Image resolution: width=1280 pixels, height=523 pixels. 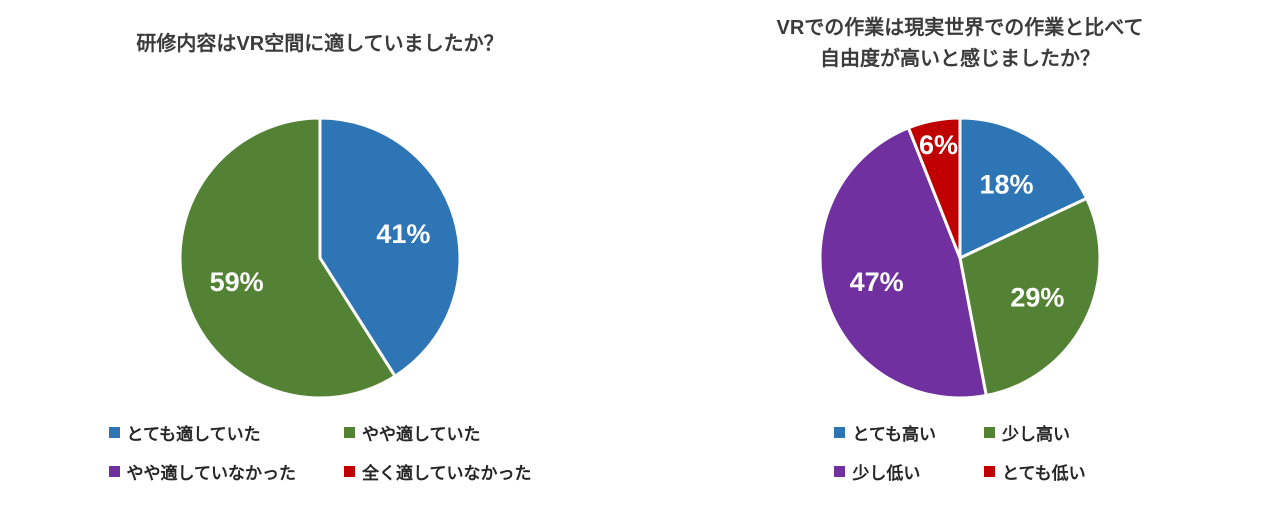 I want to click on pie-data-label: 18%, so click(x=1006, y=185).